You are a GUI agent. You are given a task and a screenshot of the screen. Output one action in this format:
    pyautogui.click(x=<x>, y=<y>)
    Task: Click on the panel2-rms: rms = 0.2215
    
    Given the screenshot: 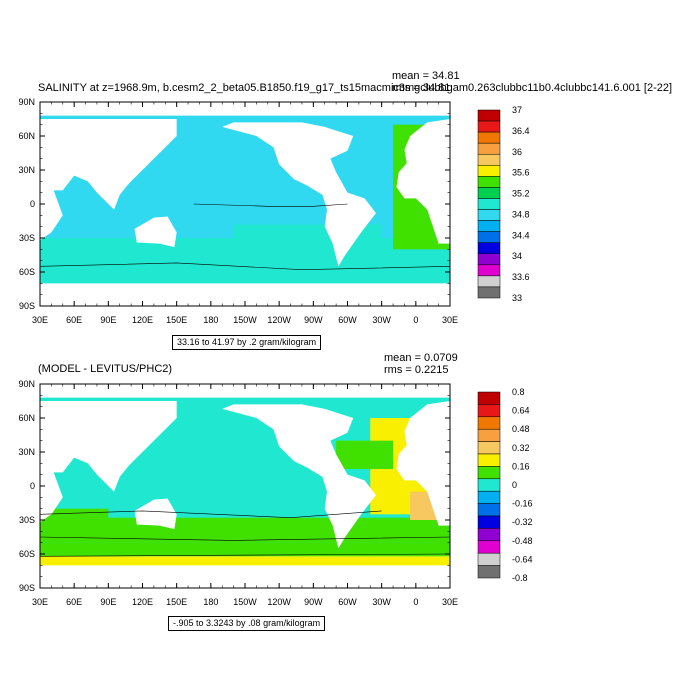 What is the action you would take?
    pyautogui.click(x=416, y=370)
    